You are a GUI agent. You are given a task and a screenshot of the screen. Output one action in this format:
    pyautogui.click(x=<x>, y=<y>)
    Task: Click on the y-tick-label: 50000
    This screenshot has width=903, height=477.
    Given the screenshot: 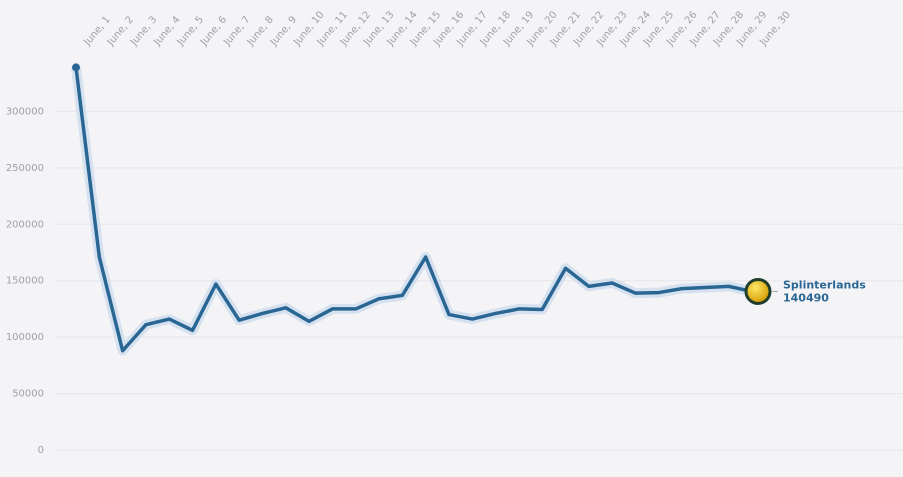 What is the action you would take?
    pyautogui.click(x=28, y=394)
    